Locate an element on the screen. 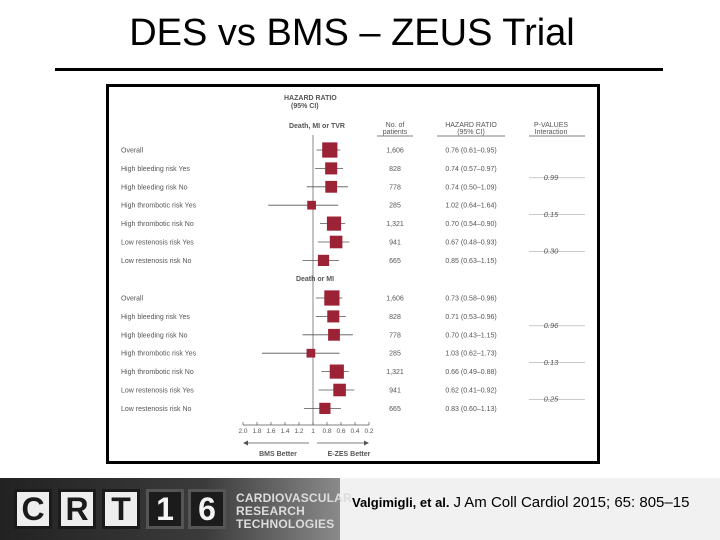  x-tick-label: 1 is located at coordinates (313, 431).